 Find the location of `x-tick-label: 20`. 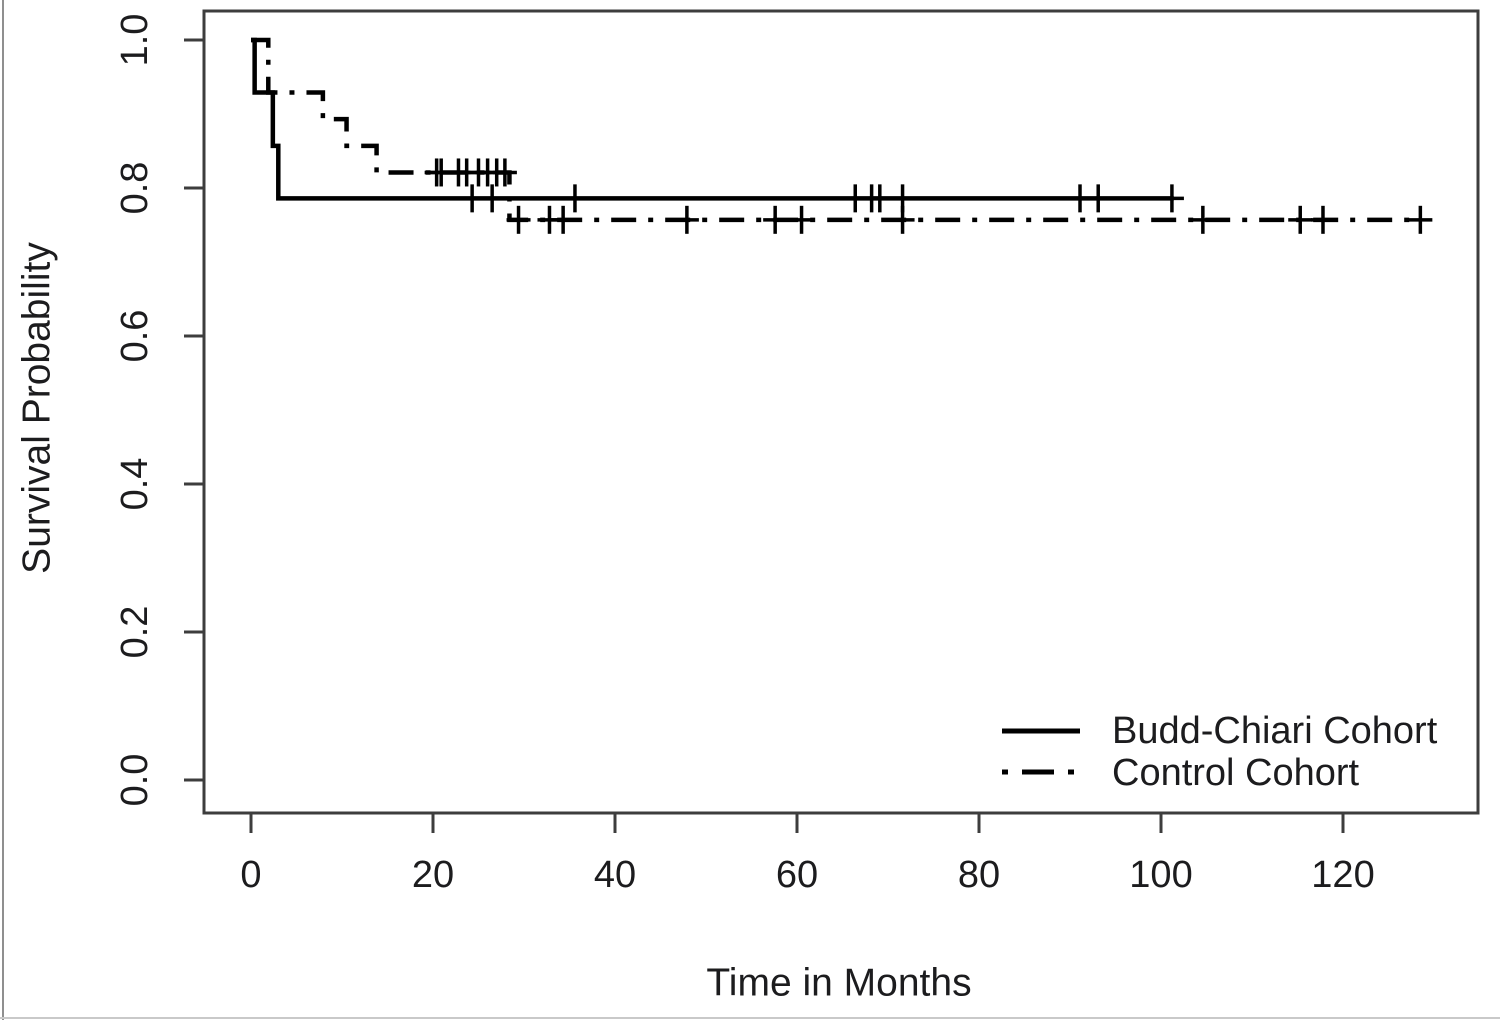

x-tick-label: 20 is located at coordinates (433, 875).